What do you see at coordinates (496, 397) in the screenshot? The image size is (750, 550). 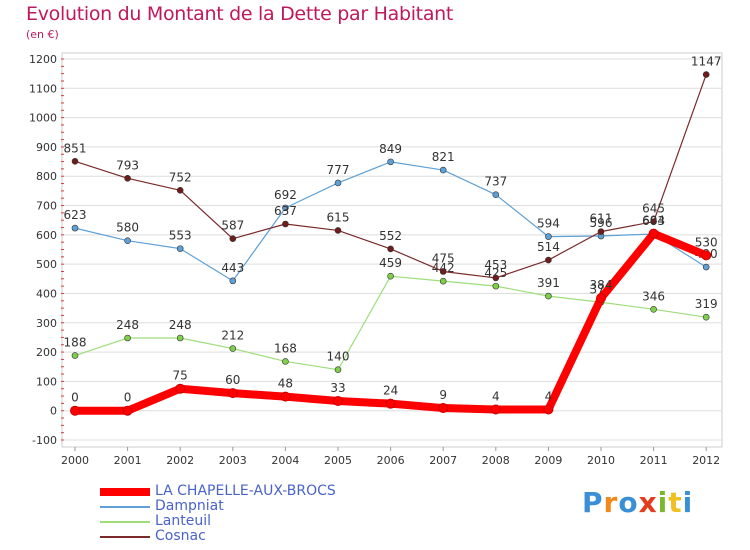 I see `data-label: 4` at bounding box center [496, 397].